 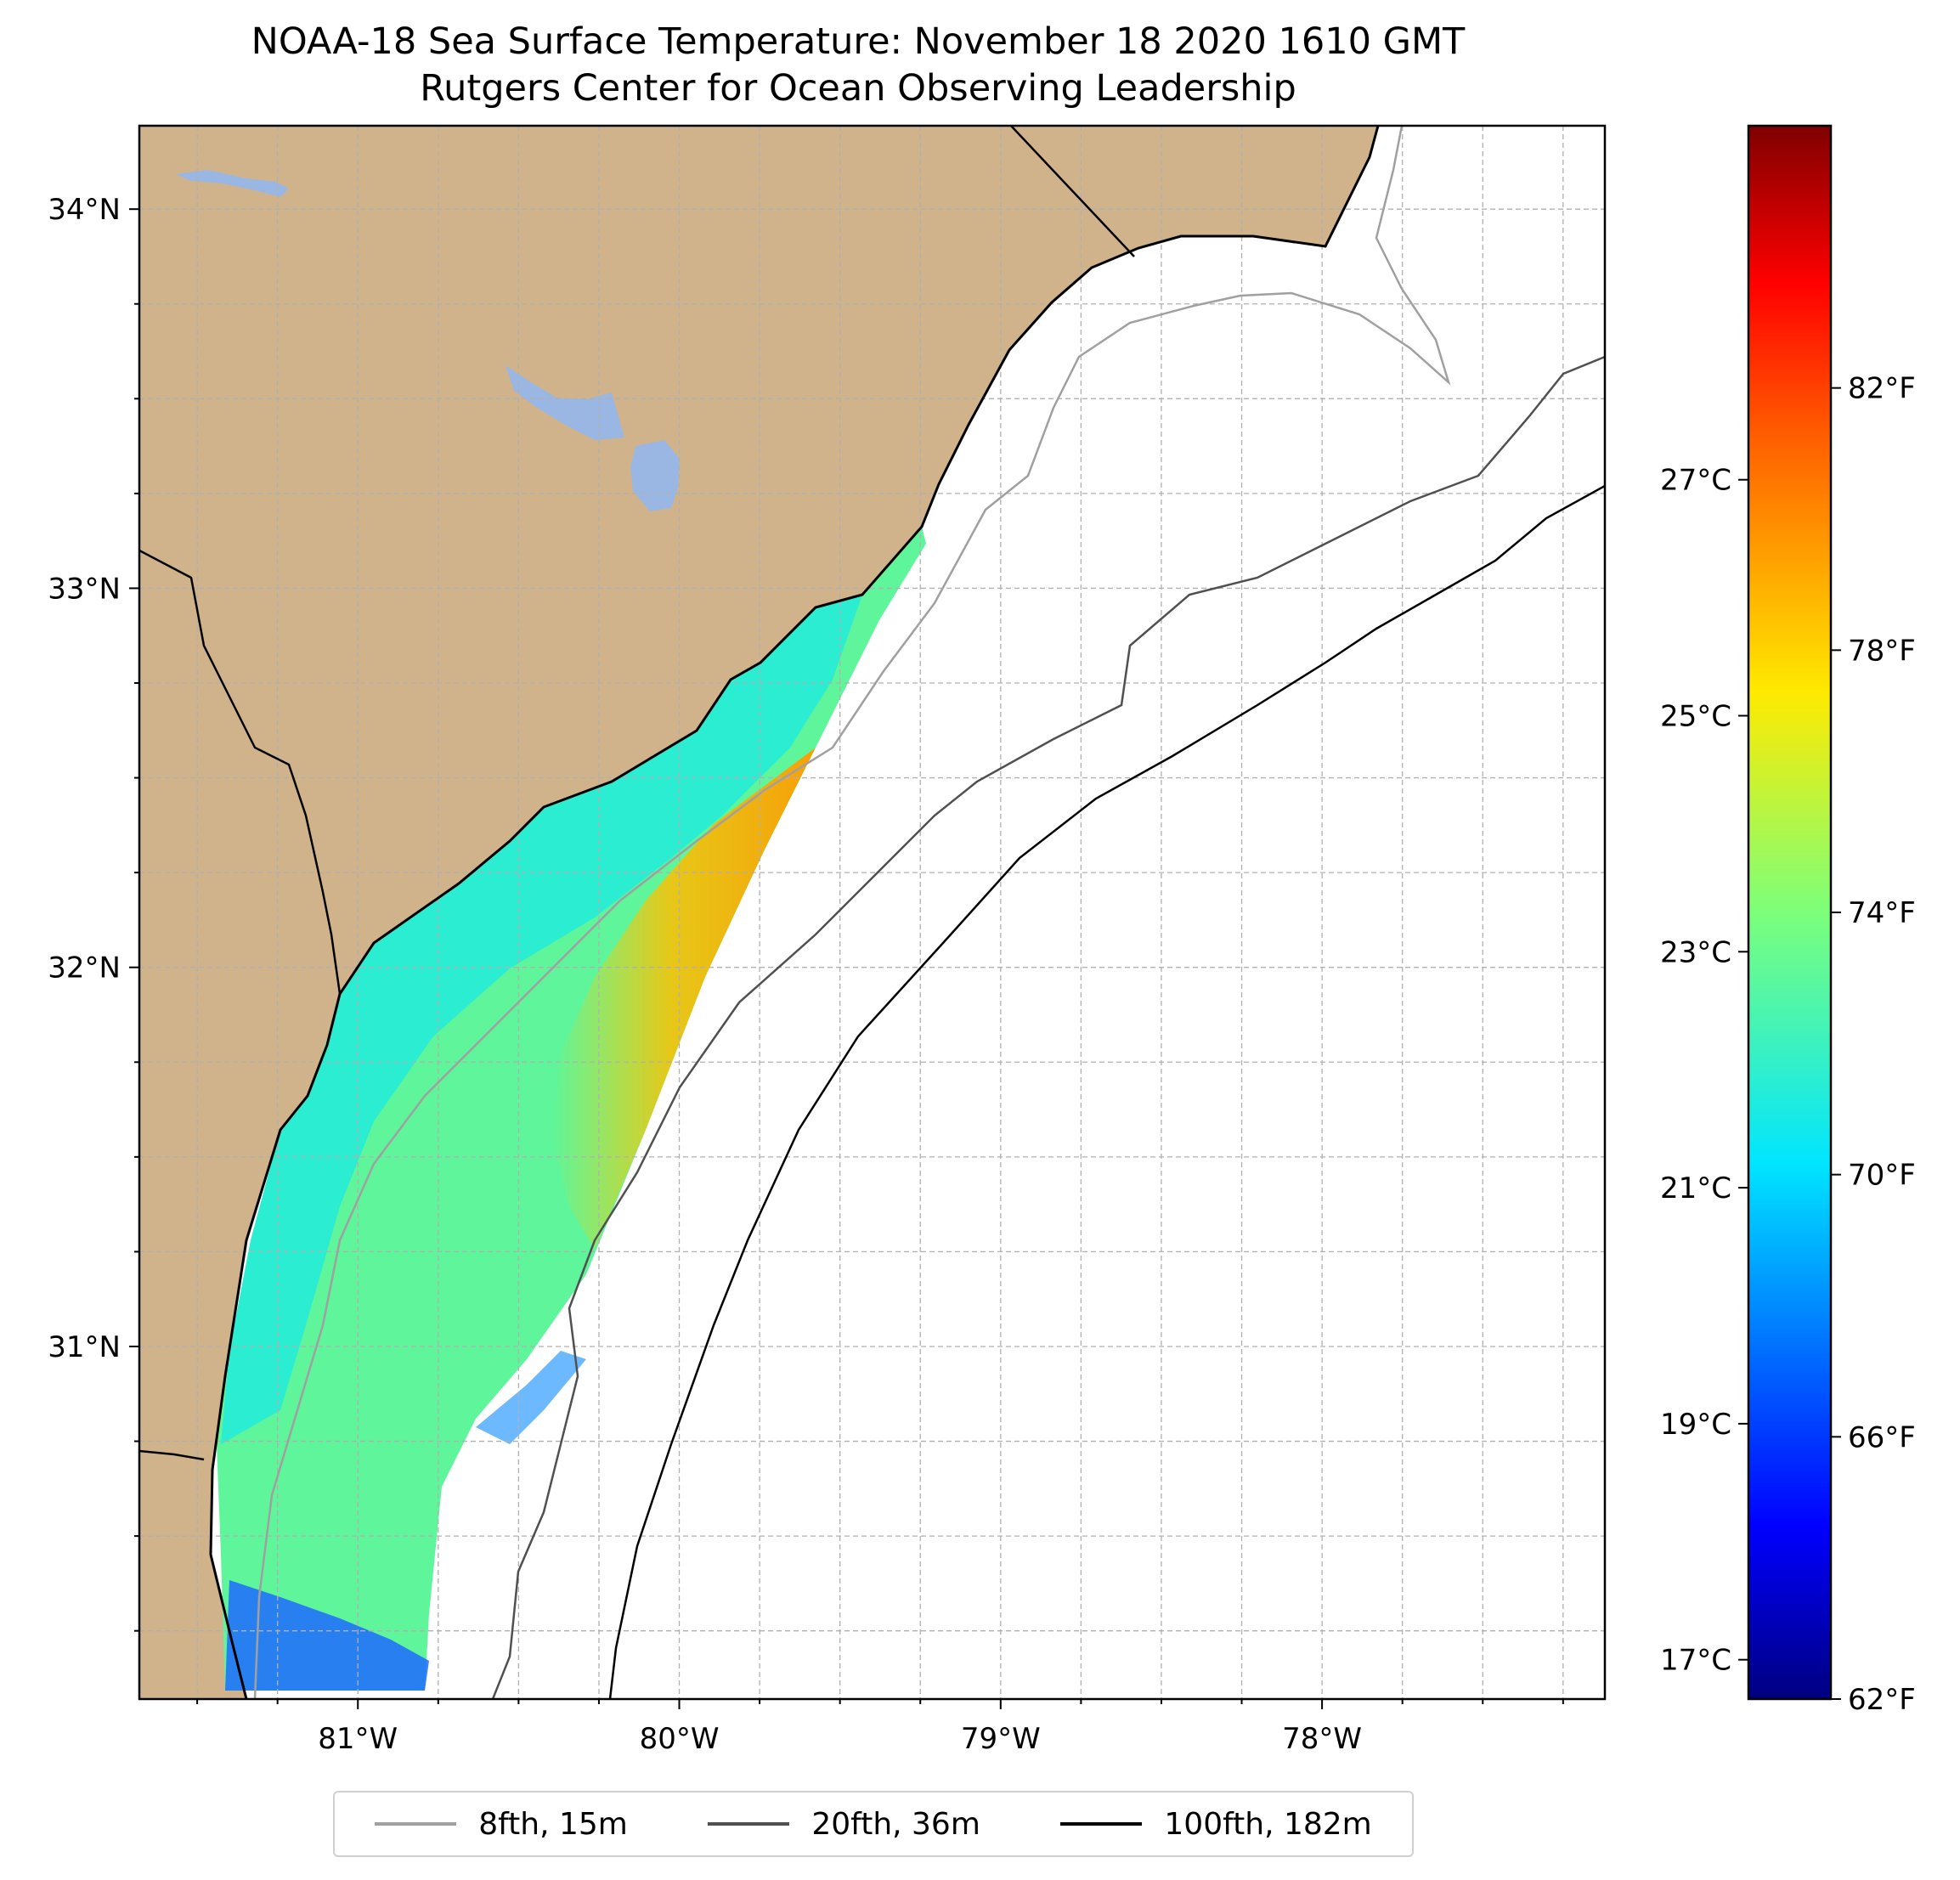 I want to click on colorbar-tick-label-c: 17°C, so click(x=1695, y=1661).